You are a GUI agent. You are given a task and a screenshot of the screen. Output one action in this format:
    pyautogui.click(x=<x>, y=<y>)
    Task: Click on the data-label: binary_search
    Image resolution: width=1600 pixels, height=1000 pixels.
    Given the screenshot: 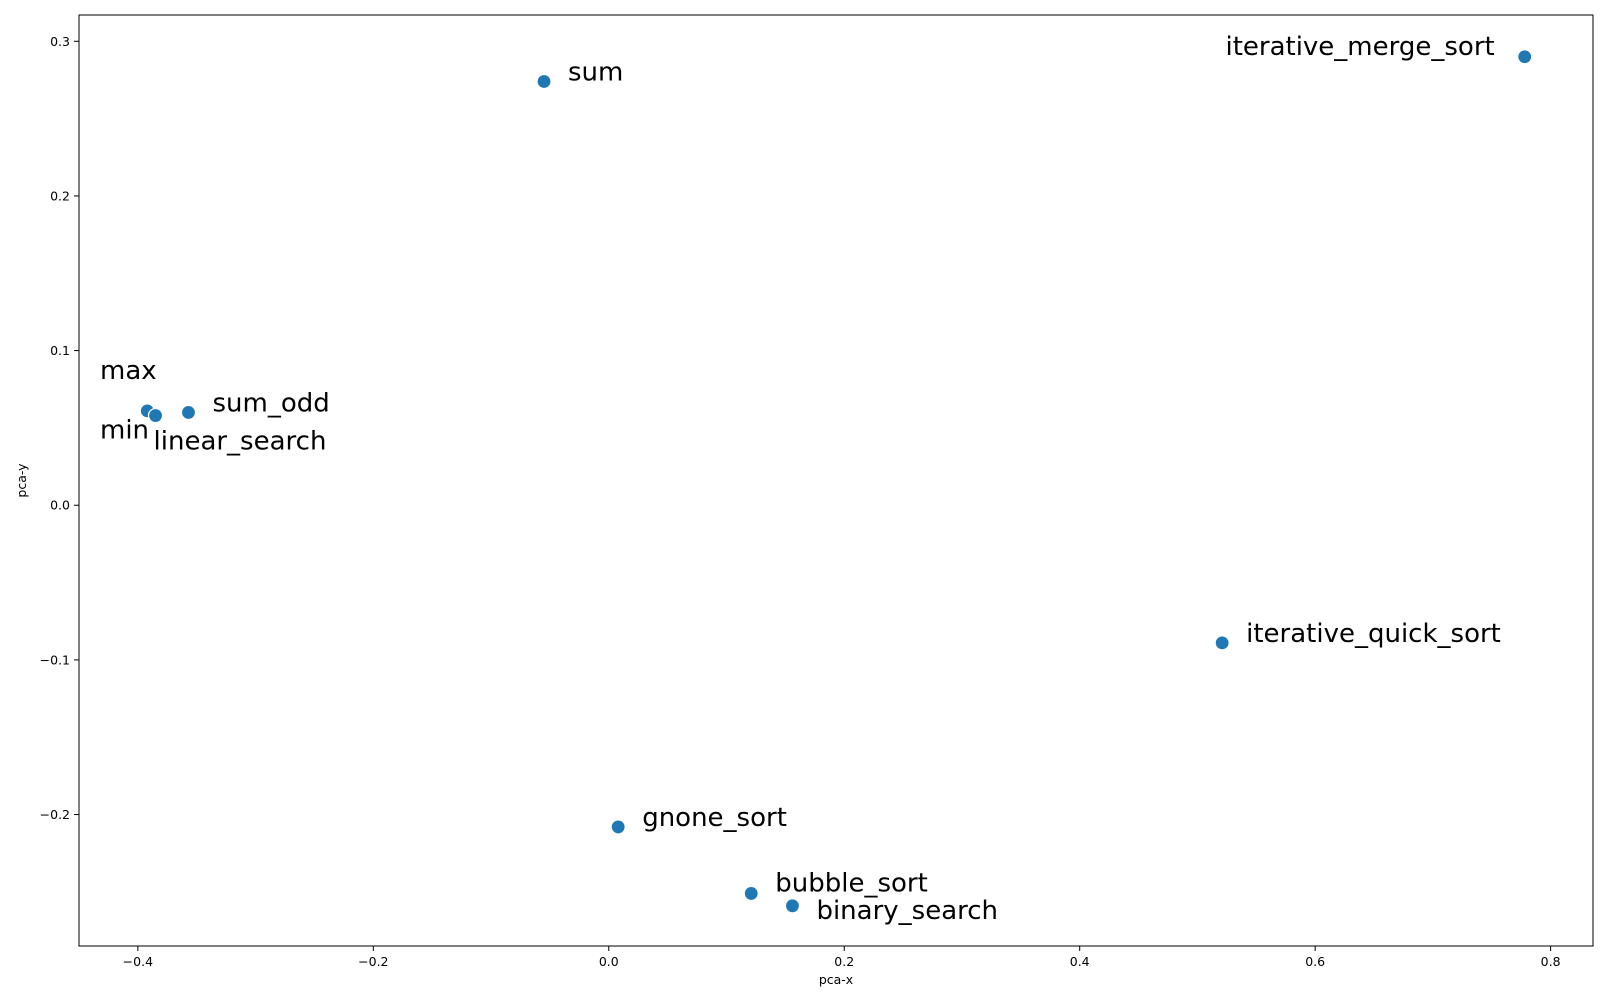 What is the action you would take?
    pyautogui.click(x=907, y=911)
    